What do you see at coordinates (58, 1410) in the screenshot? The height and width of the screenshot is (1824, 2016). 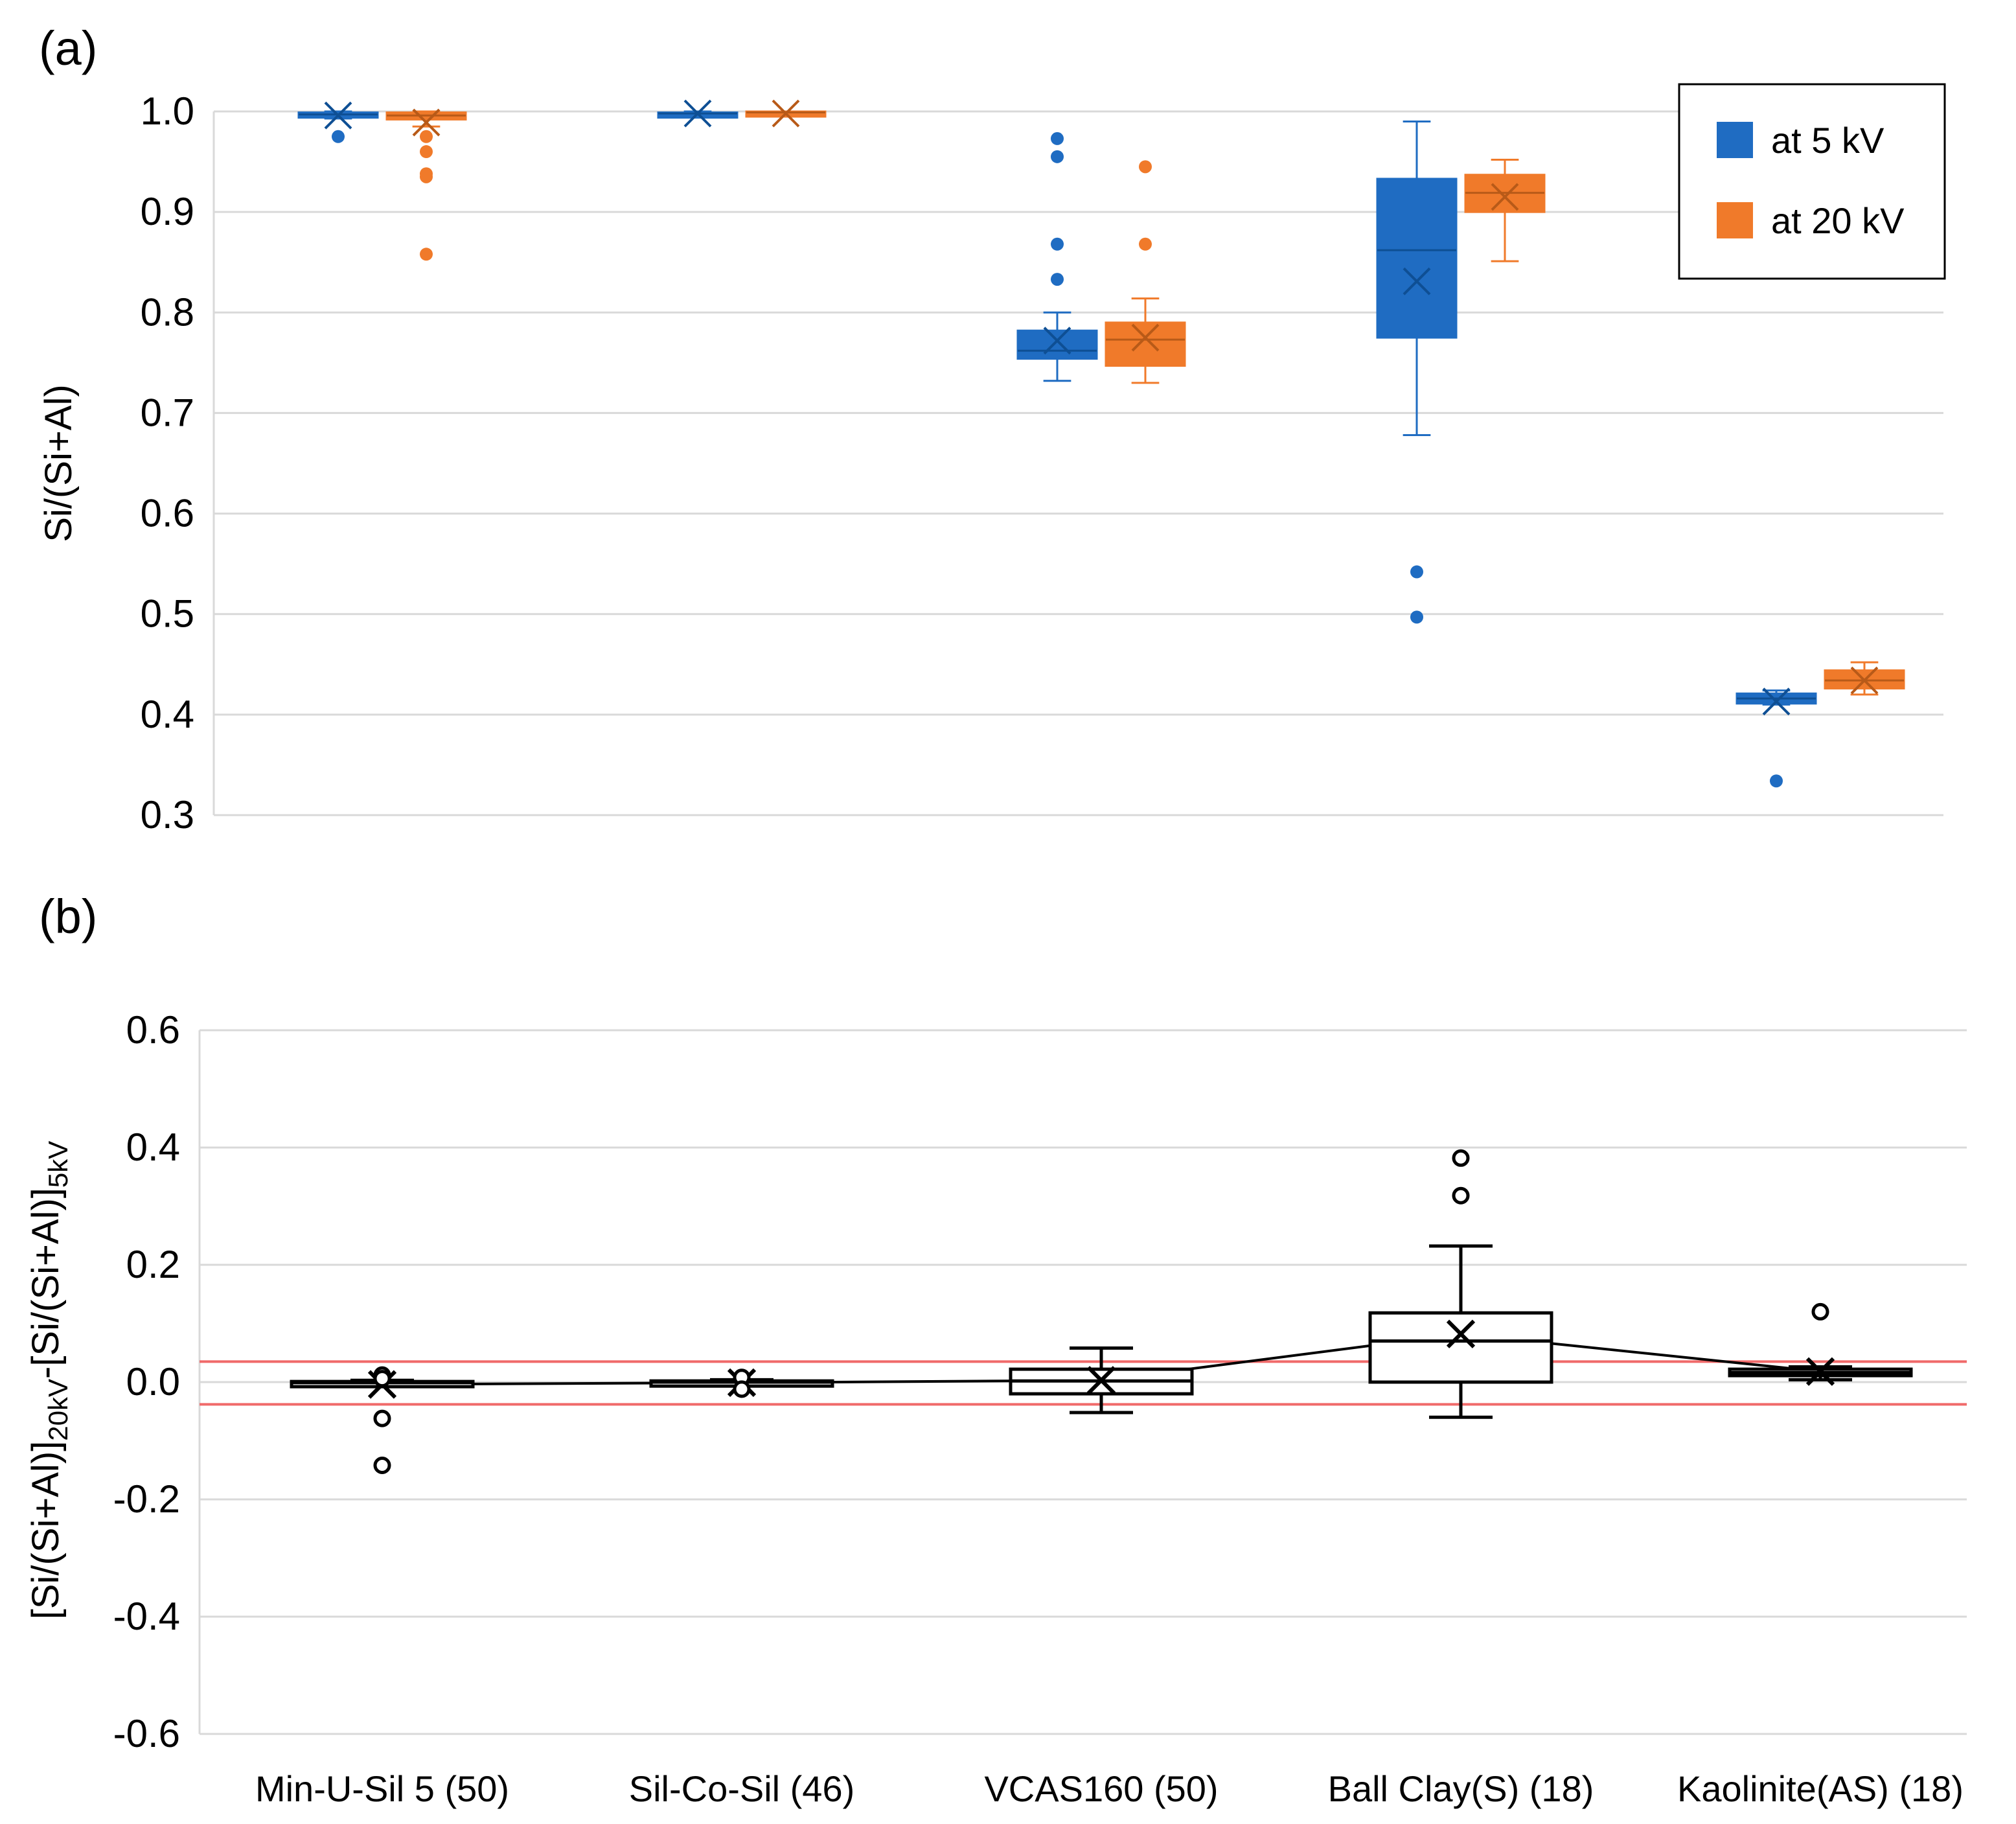 I see `ylabel-sub-20kv: 20kV` at bounding box center [58, 1410].